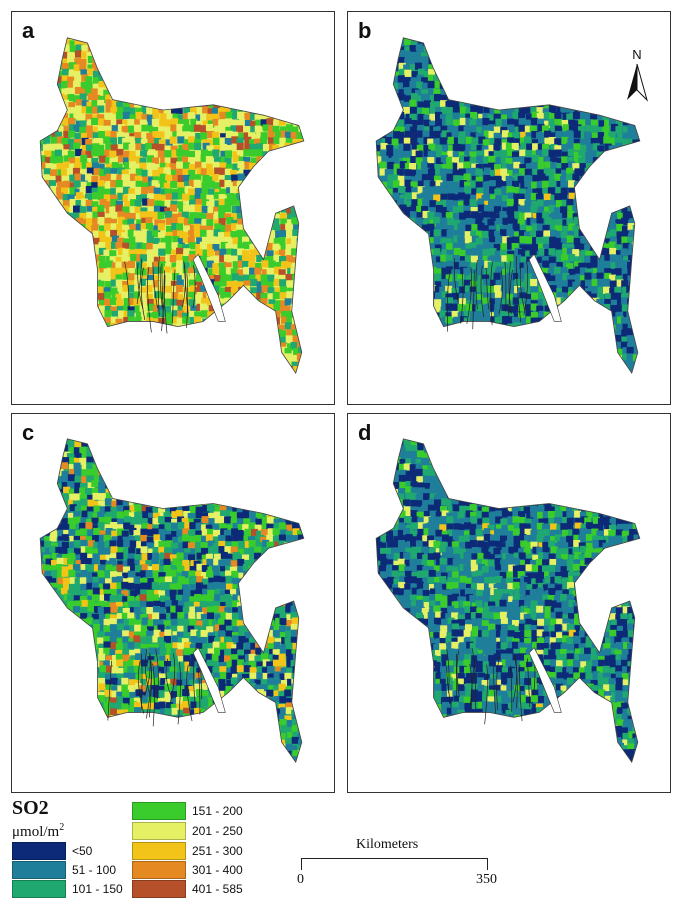  Describe the element at coordinates (30, 808) in the screenshot. I see `legend-title: SO2` at that location.